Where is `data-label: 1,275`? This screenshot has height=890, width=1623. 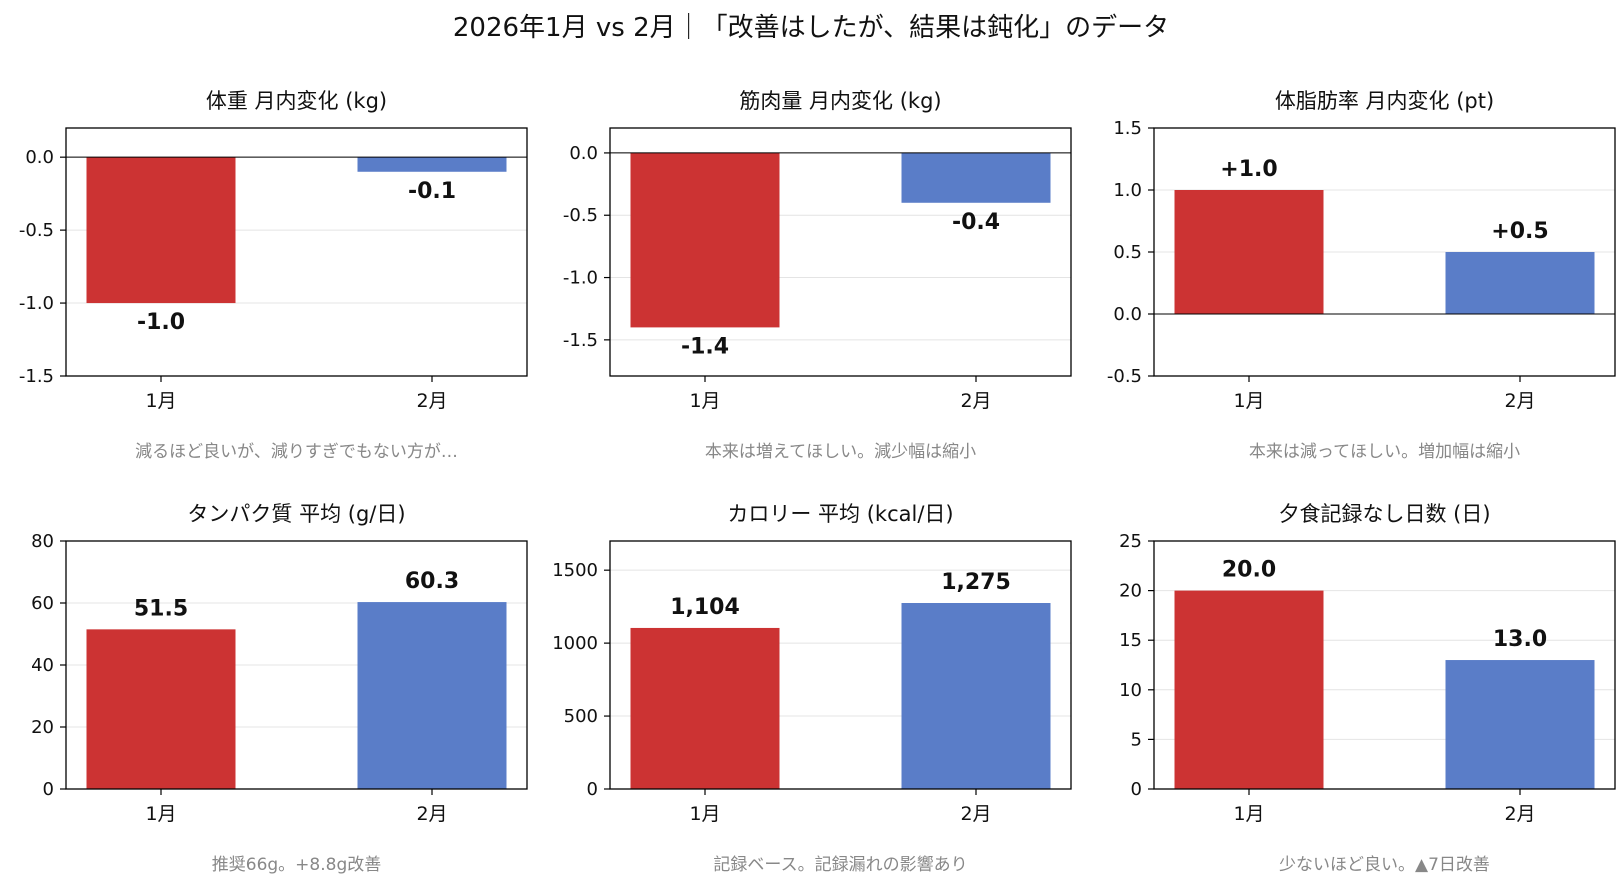 data-label: 1,275 is located at coordinates (976, 582).